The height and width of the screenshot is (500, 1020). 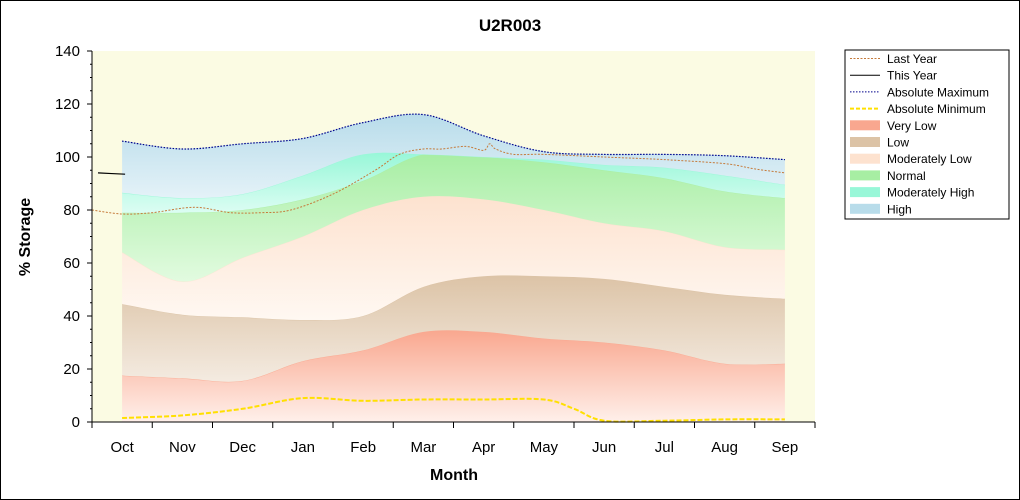 What do you see at coordinates (182, 447) in the screenshot?
I see `x-tick-label: Nov` at bounding box center [182, 447].